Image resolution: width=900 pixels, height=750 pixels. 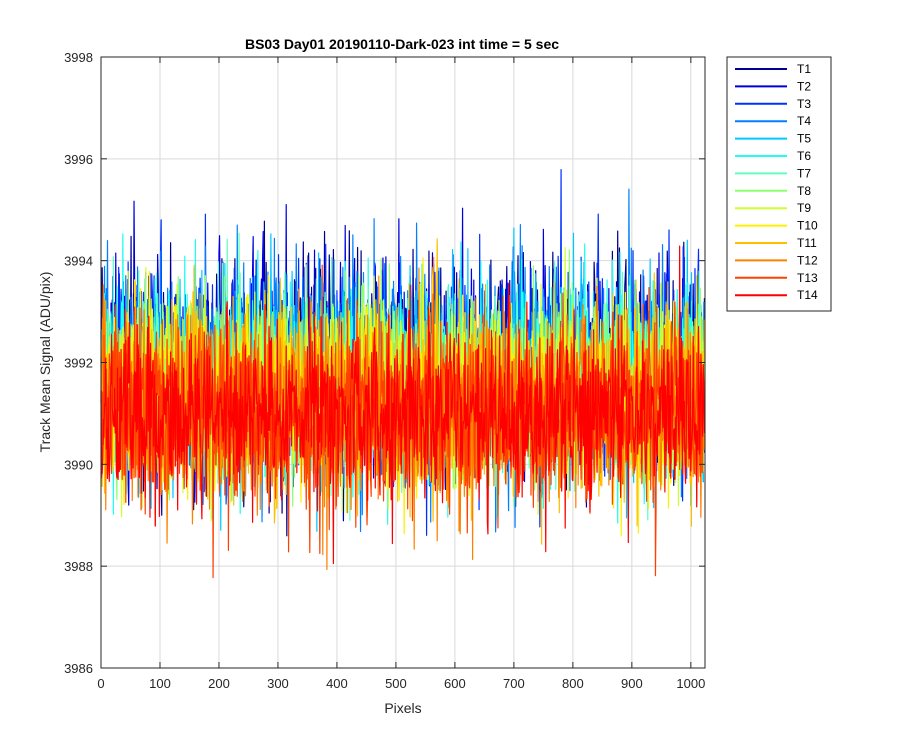 What do you see at coordinates (78, 566) in the screenshot?
I see `y-tick-label: 3988` at bounding box center [78, 566].